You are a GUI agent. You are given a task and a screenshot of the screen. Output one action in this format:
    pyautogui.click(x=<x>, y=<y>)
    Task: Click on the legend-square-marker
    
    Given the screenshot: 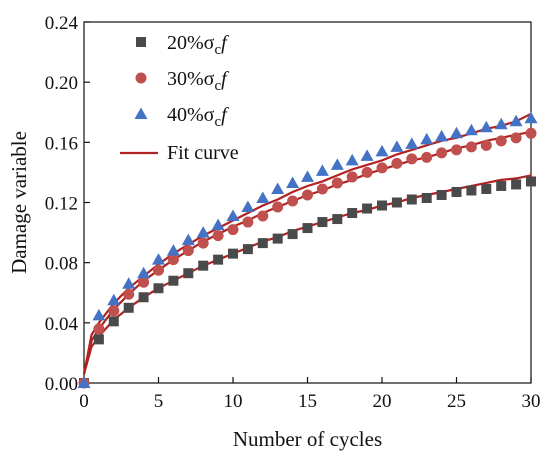 What is the action you would take?
    pyautogui.click(x=141, y=42)
    